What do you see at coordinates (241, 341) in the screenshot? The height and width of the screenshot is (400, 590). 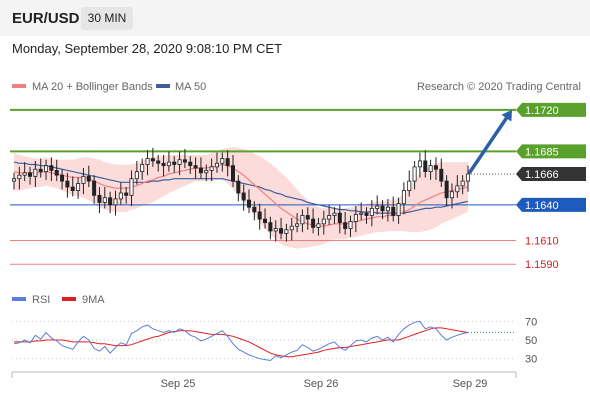 I see `rsi-line` at bounding box center [241, 341].